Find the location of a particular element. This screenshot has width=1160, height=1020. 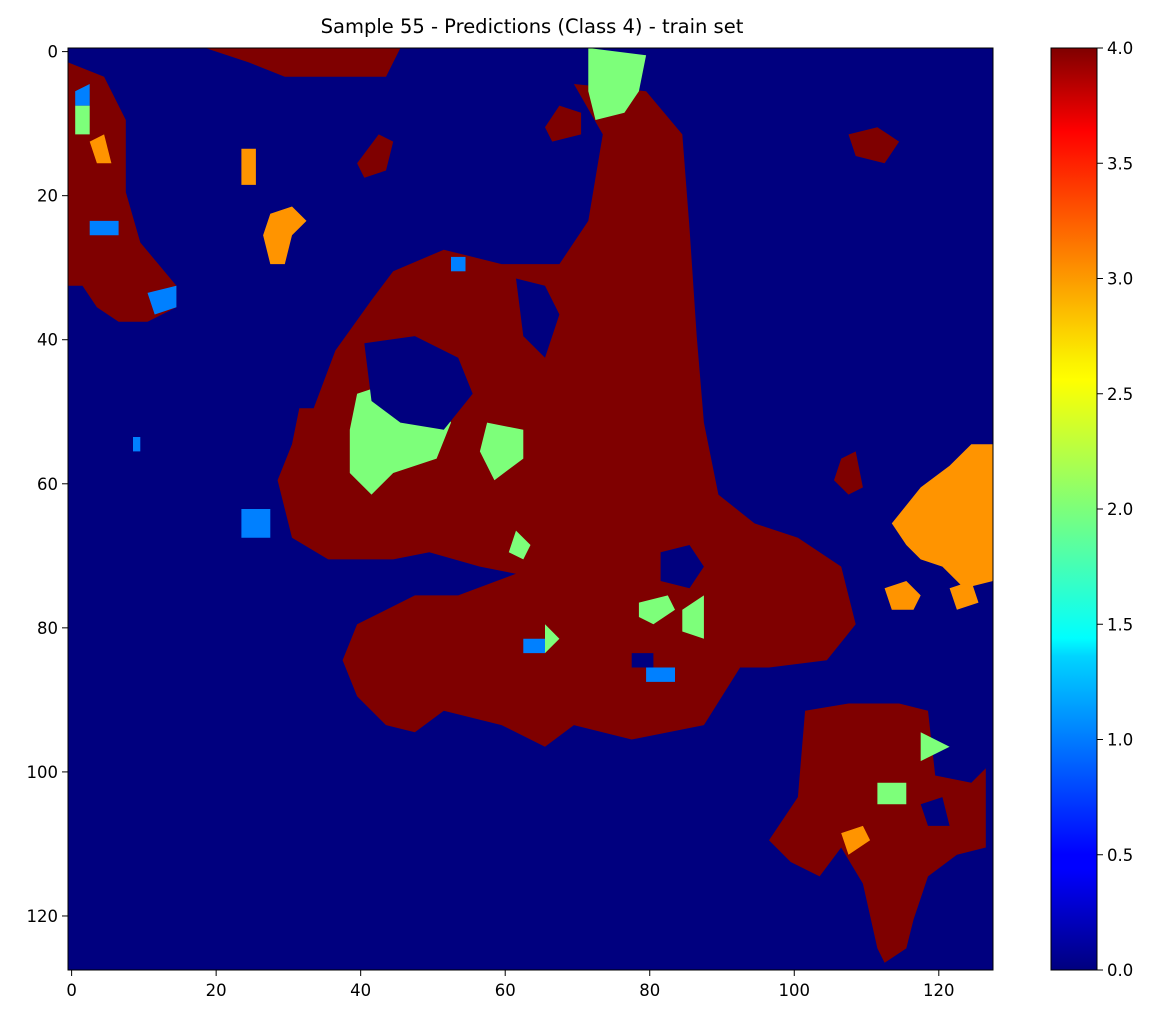

x-tick-label: 20 is located at coordinates (216, 990).